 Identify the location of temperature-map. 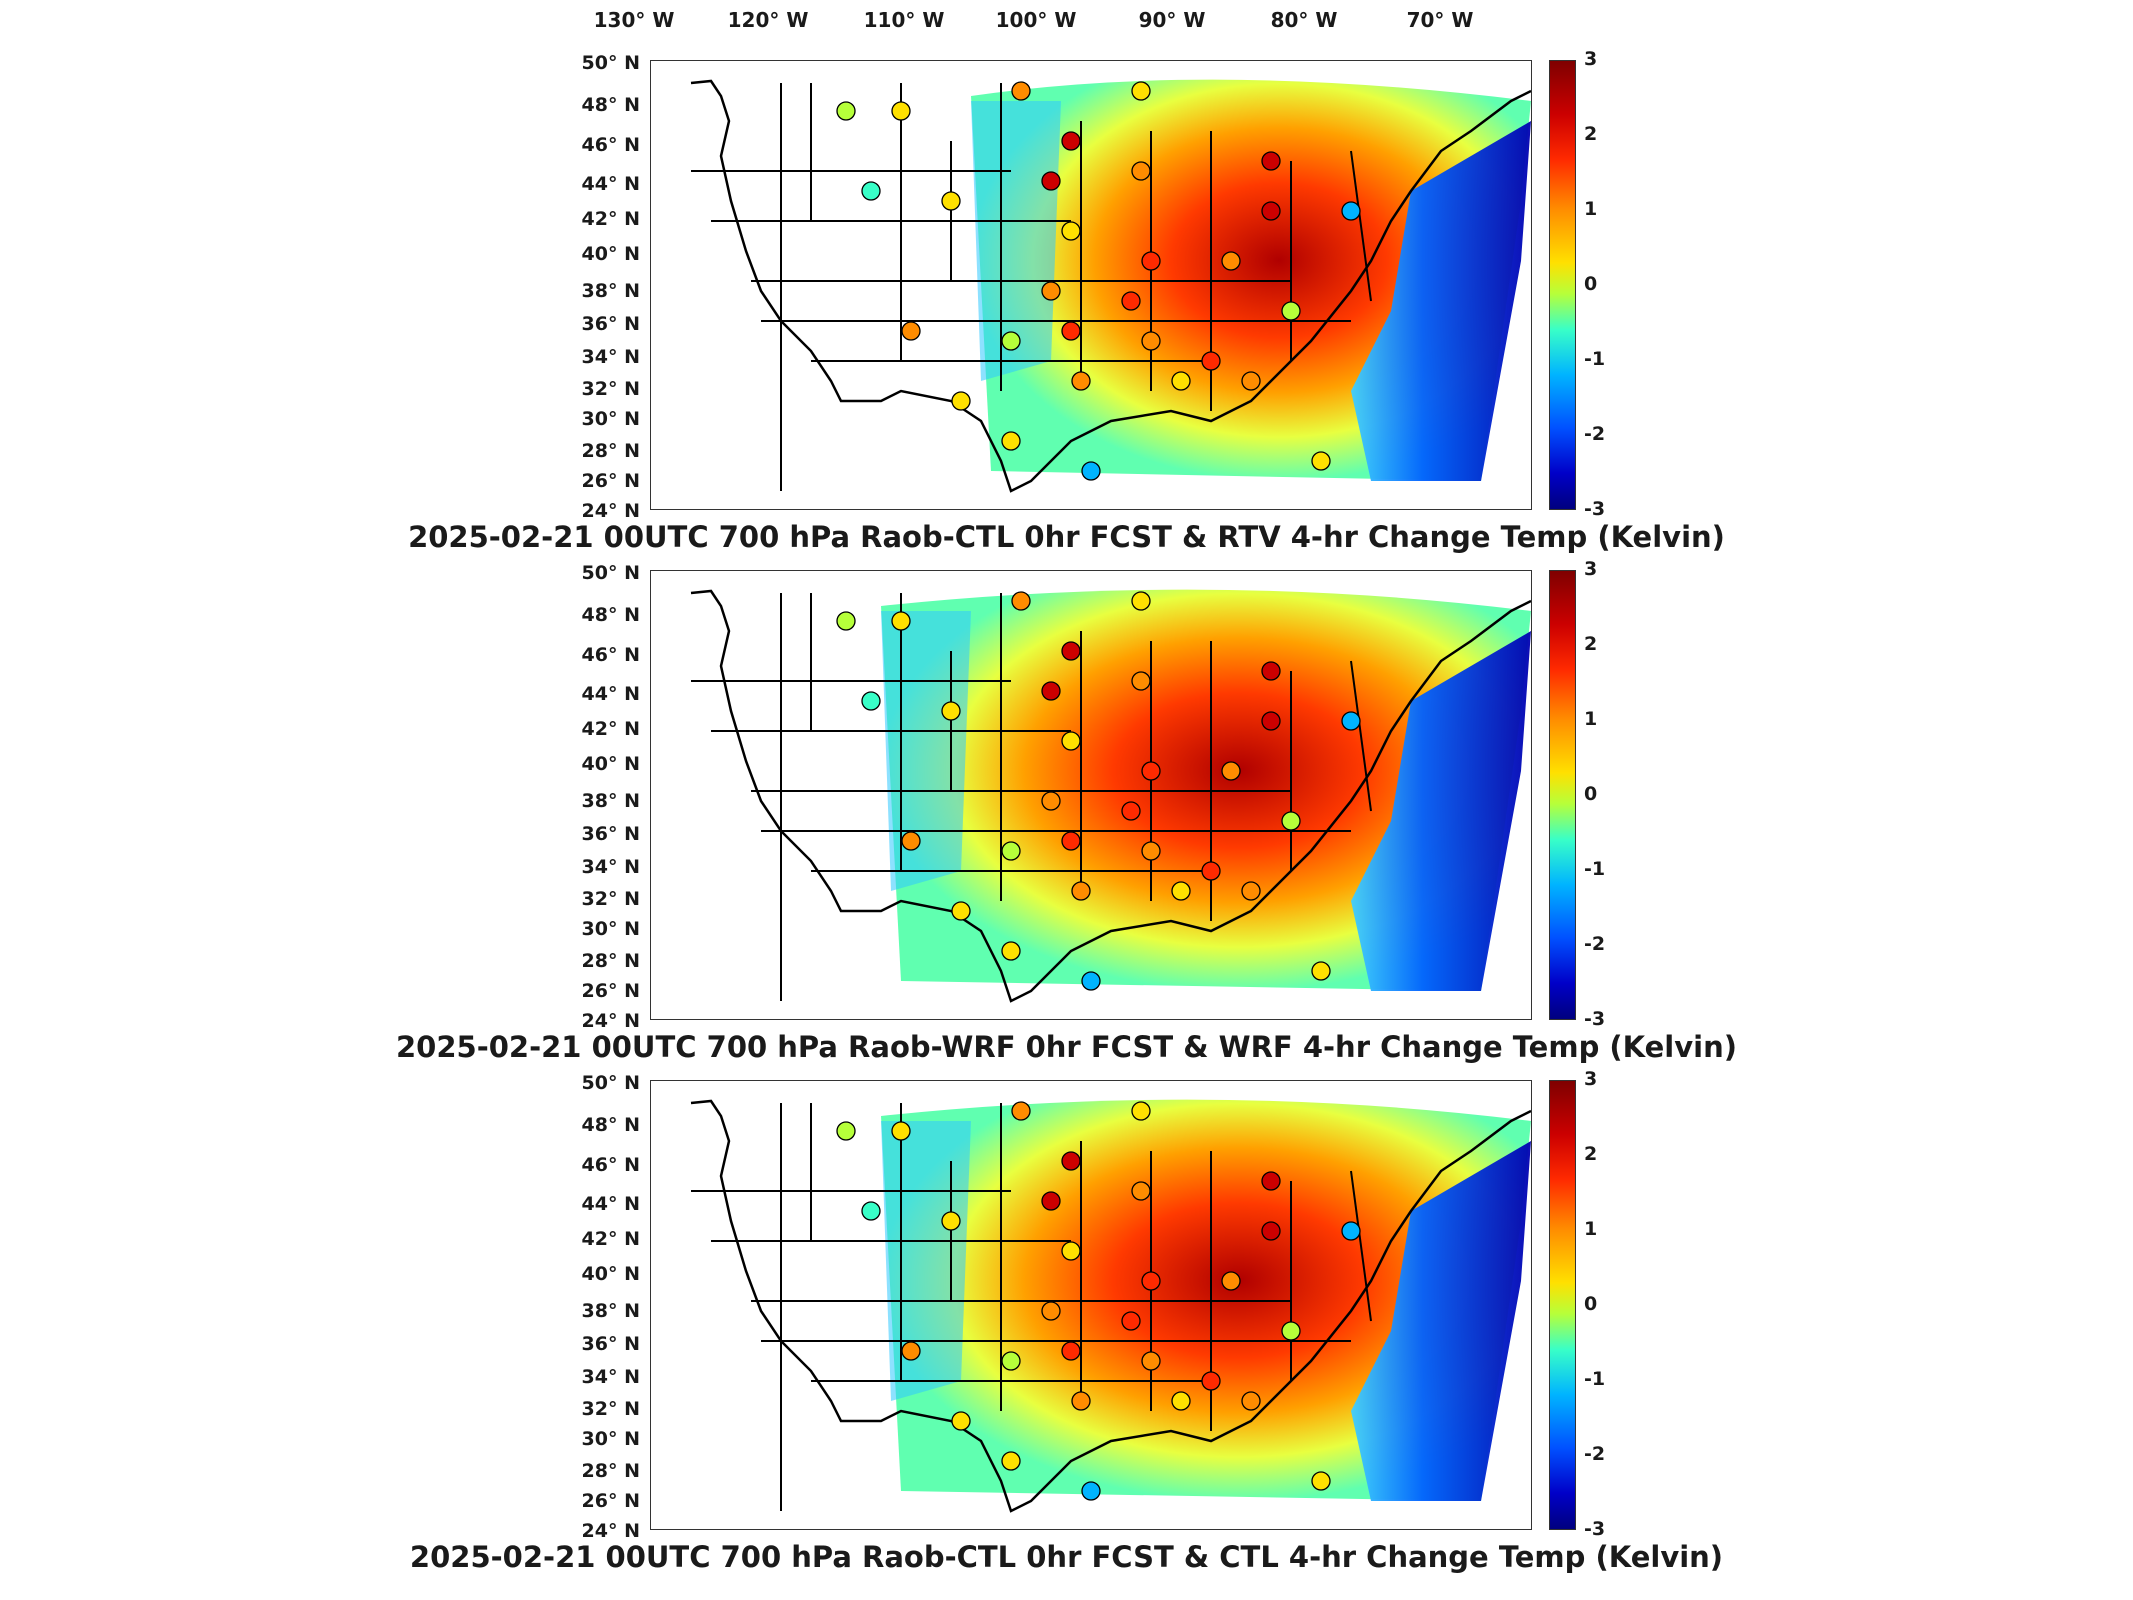
(1091, 795).